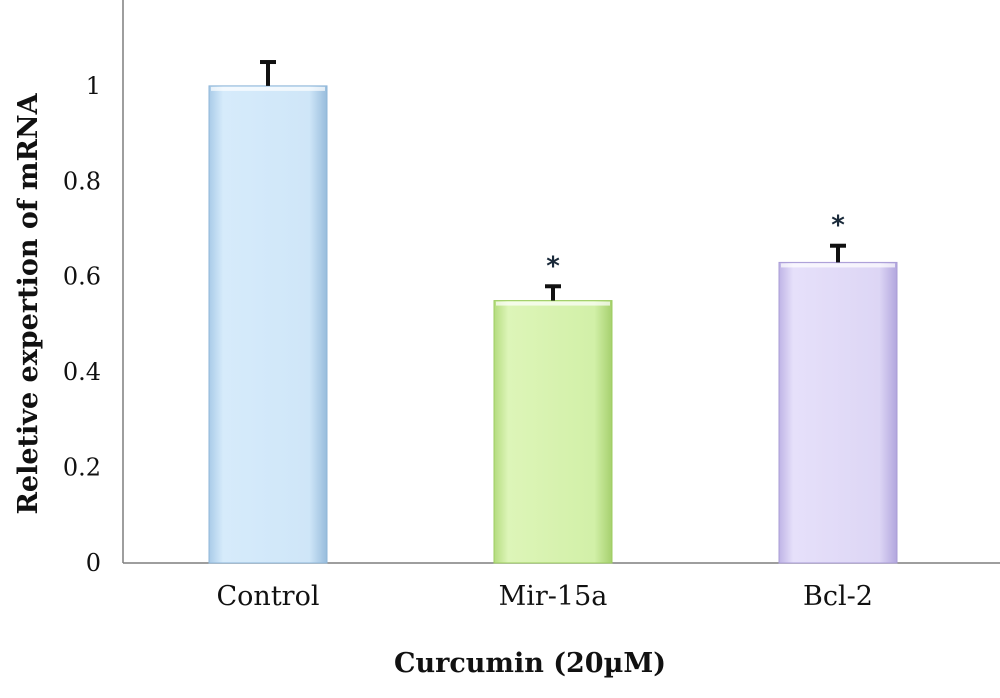 Image resolution: width=1000 pixels, height=698 pixels. Describe the element at coordinates (93, 563) in the screenshot. I see `y-tick-label: 0` at that location.